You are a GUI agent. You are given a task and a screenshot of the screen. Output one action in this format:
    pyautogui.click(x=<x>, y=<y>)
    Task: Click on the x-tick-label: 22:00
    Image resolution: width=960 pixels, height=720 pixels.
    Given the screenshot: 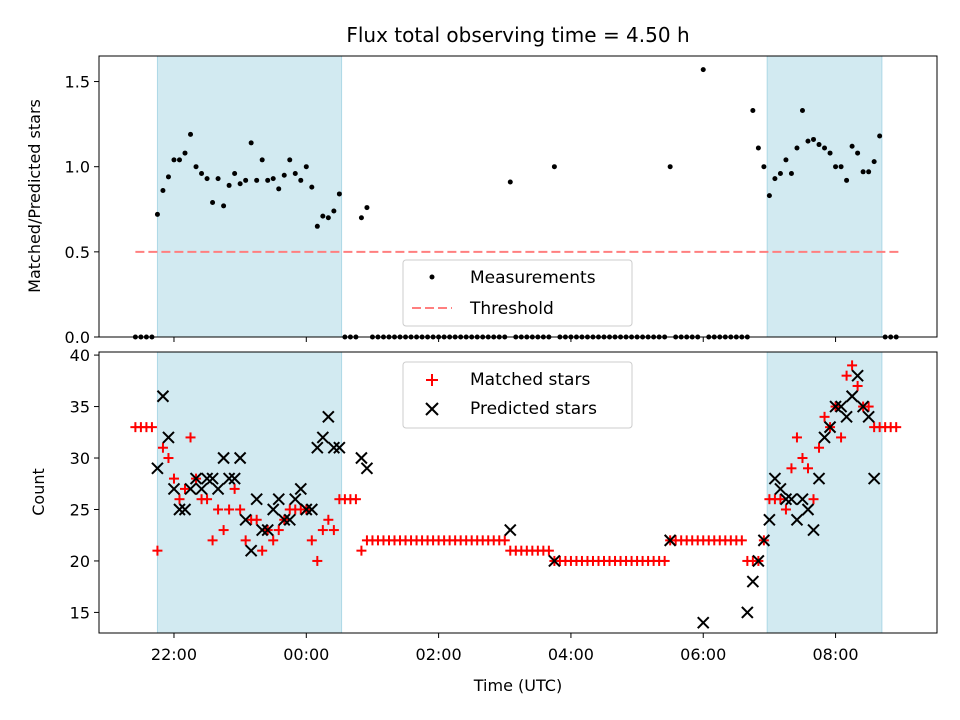 What is the action you would take?
    pyautogui.click(x=174, y=654)
    